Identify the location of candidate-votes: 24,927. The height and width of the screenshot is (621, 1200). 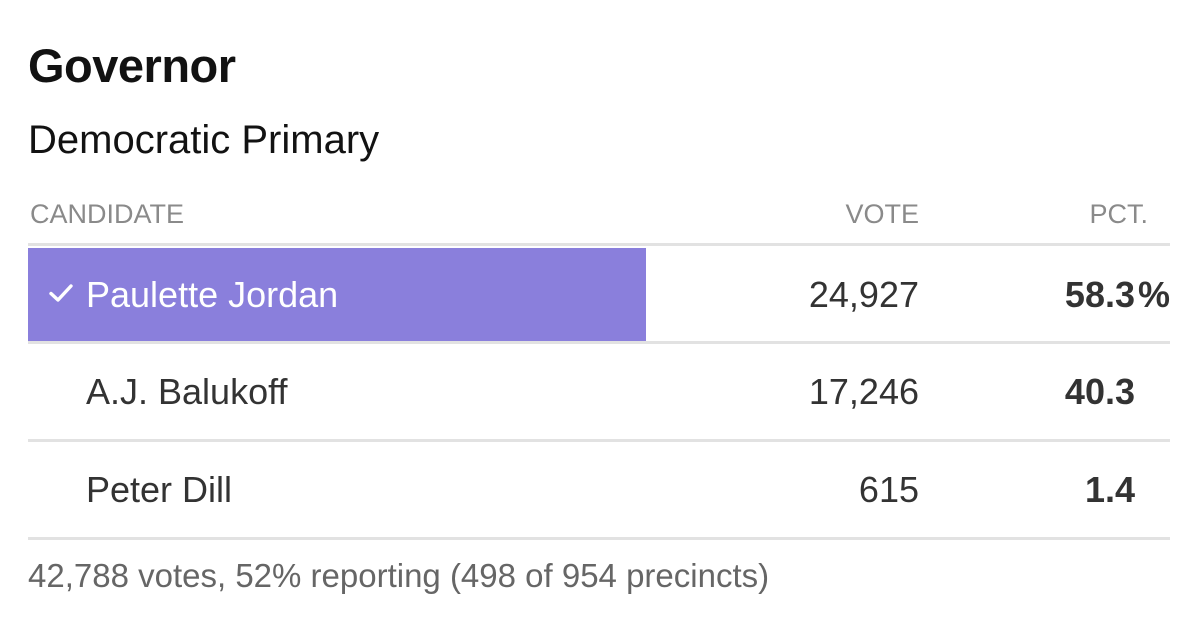
(863, 294).